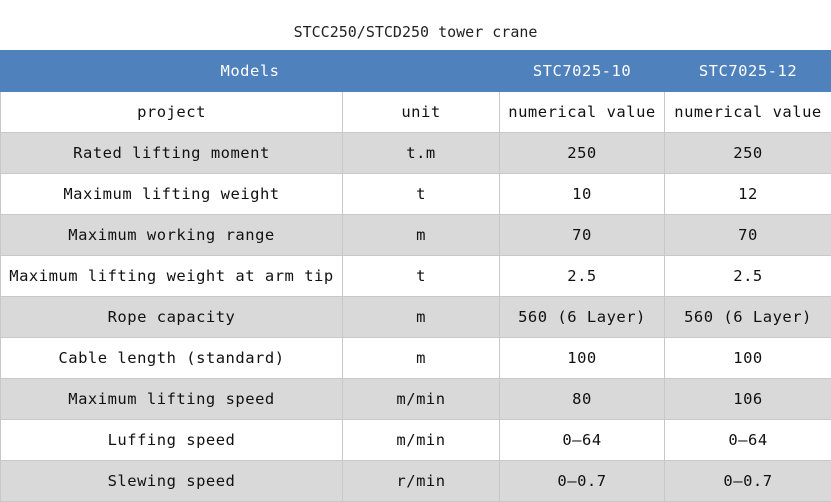 Image resolution: width=831 pixels, height=502 pixels. Describe the element at coordinates (172, 276) in the screenshot. I see `cell-project: Maximum lifting weight at arm tip` at that location.